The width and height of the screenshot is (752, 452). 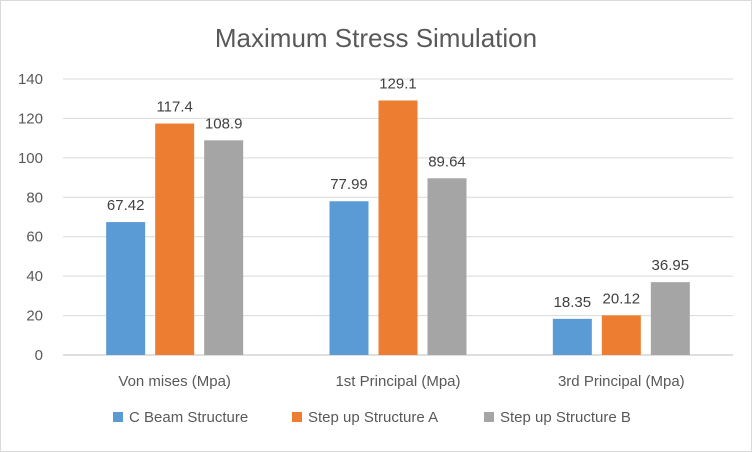 What do you see at coordinates (30, 158) in the screenshot?
I see `y-tick-label: 100` at bounding box center [30, 158].